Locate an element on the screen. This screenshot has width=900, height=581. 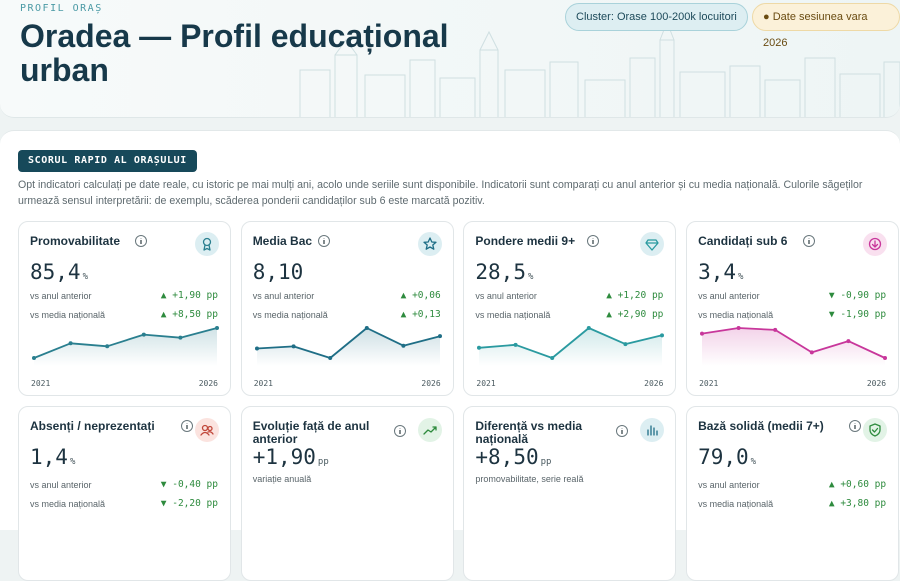
card-value: 8,10 is located at coordinates (278, 272).